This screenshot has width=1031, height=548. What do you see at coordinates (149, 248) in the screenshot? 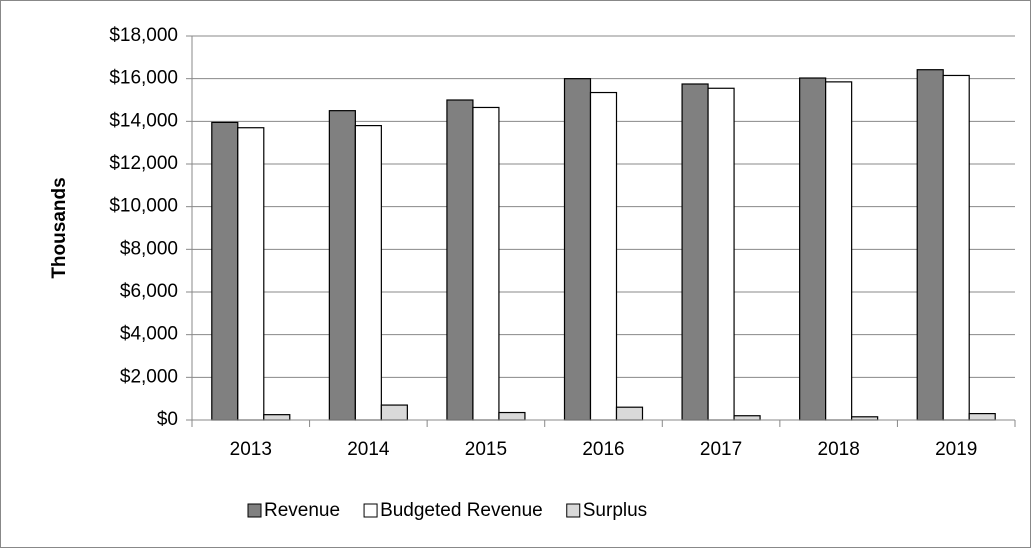
I see `y-tick-label: $8,000` at bounding box center [149, 248].